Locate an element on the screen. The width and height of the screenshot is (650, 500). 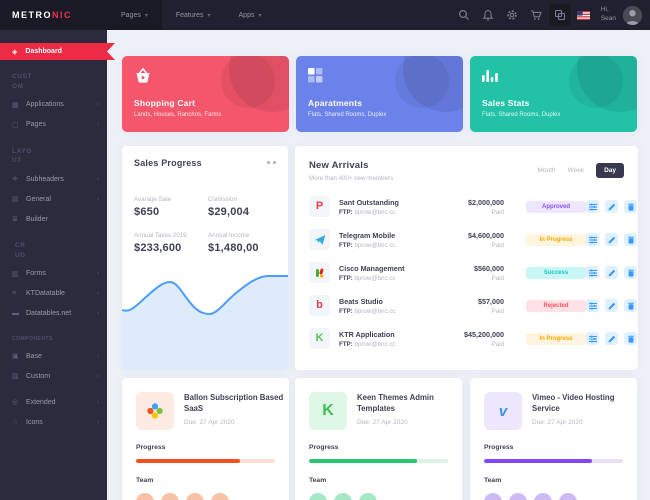
user-avatar is located at coordinates (632, 15).